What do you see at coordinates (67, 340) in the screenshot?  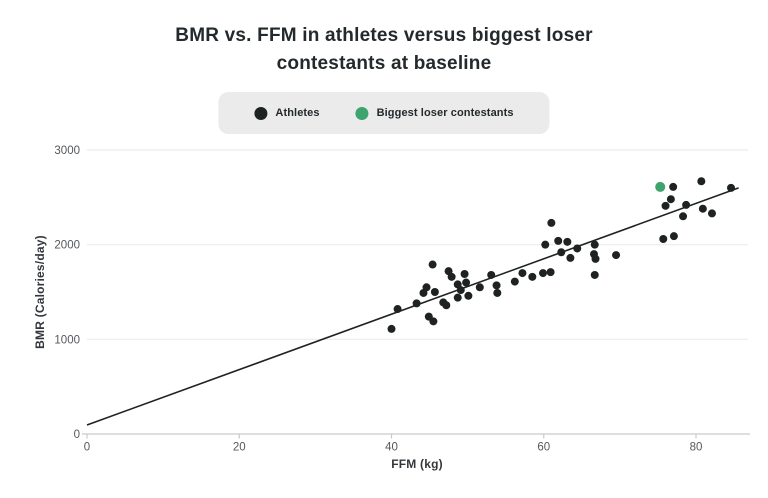 I see `y-tick-label-1000: 1000` at bounding box center [67, 340].